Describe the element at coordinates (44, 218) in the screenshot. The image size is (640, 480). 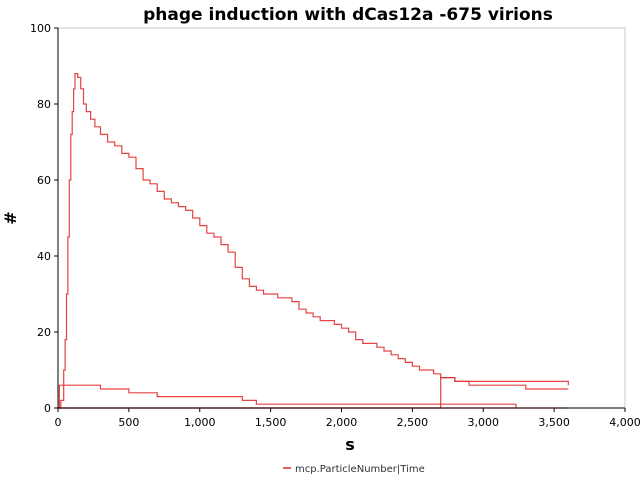
I see `y-axis: 0 20 40 60 80 100` at that location.